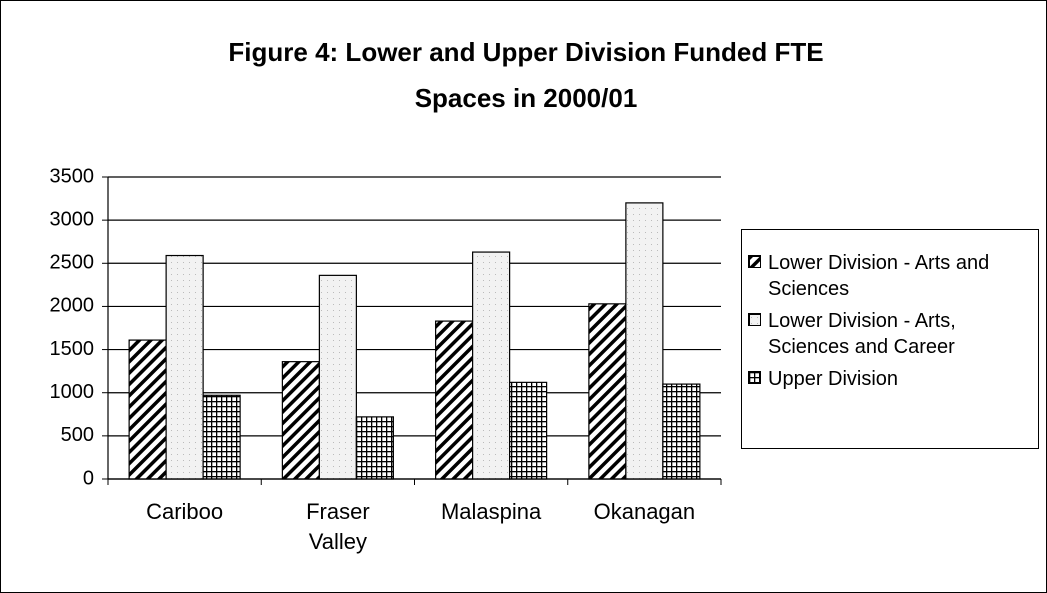 This screenshot has height=593, width=1047. I want to click on legend-label: Upper Division, so click(833, 379).